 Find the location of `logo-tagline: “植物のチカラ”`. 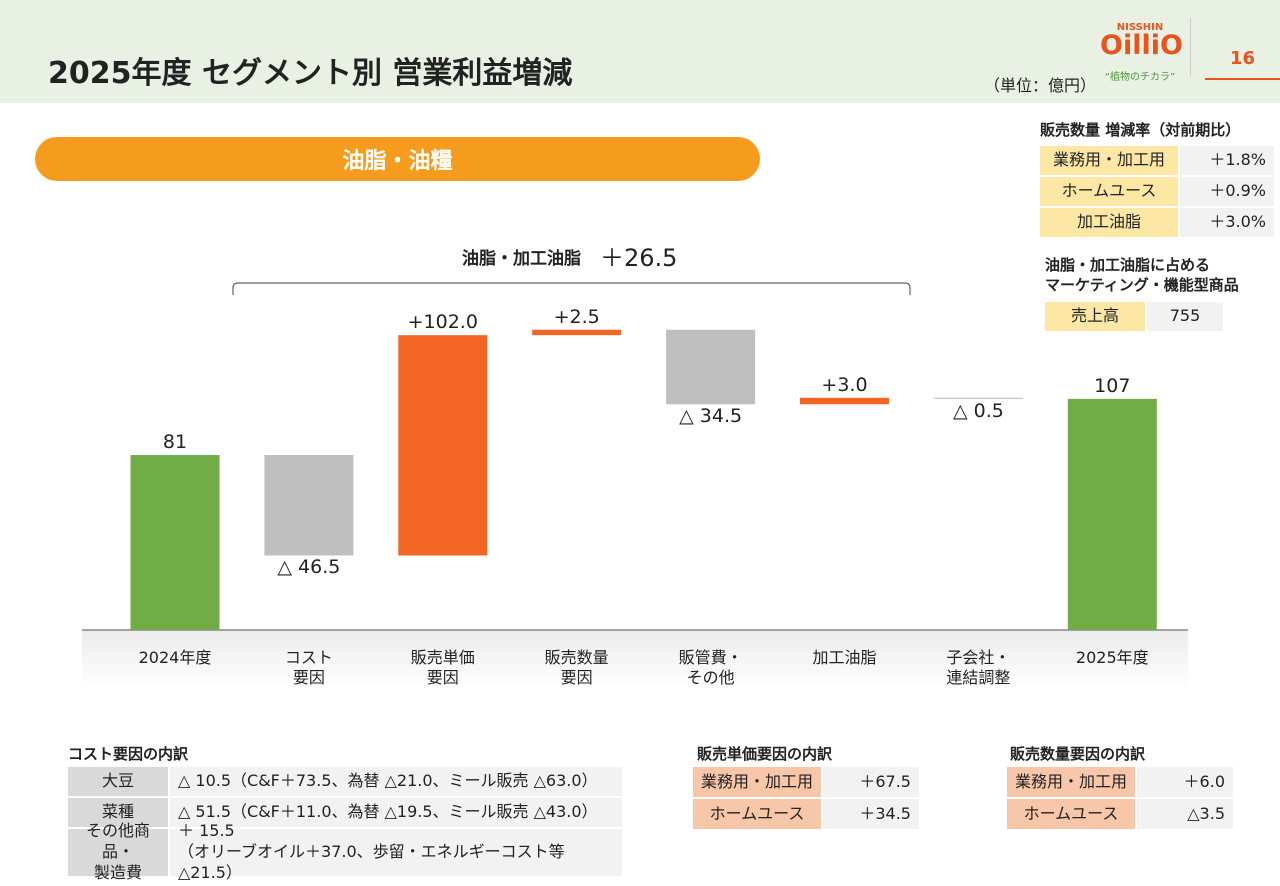

logo-tagline: “植物のチカラ” is located at coordinates (1140, 77).